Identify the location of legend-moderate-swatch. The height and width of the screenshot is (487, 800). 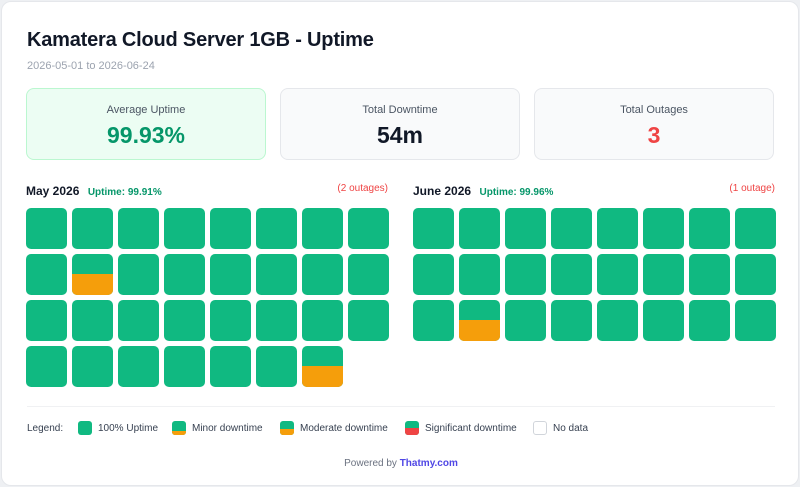
(287, 428).